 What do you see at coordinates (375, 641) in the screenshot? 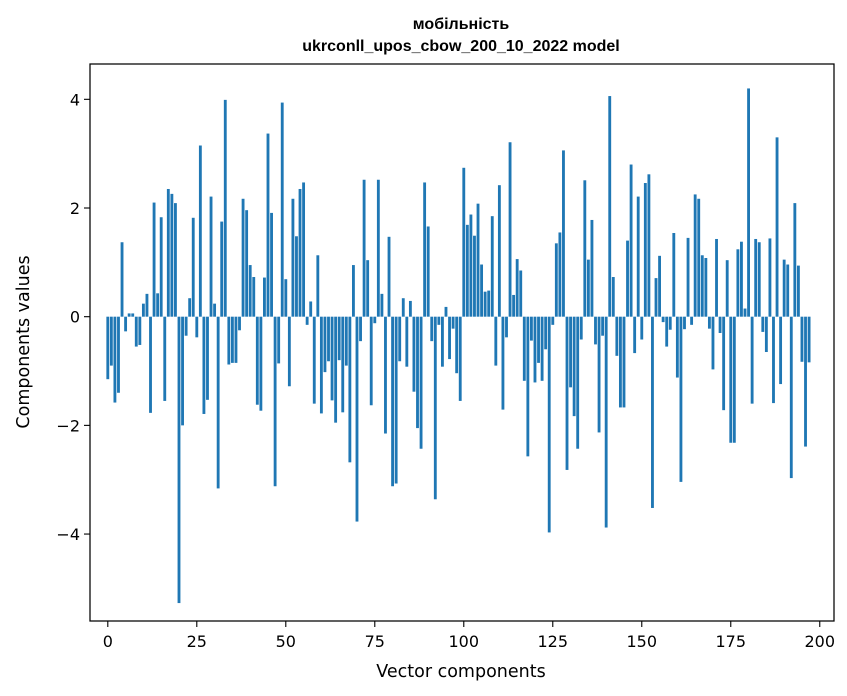
I see `x-tick-label-3: 75` at bounding box center [375, 641].